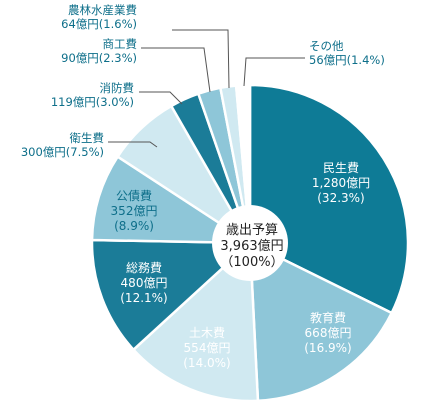 This screenshot has width=439, height=408. Describe the element at coordinates (347, 60) in the screenshot. I see `slice-label-amount-percent: 56億円(1.4%)` at that location.